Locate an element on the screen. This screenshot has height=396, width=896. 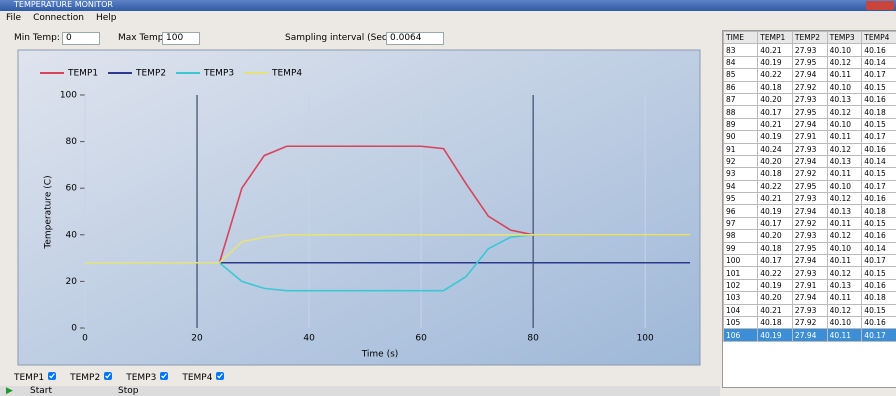
series-toggle: TEMP2 is located at coordinates (91, 377).